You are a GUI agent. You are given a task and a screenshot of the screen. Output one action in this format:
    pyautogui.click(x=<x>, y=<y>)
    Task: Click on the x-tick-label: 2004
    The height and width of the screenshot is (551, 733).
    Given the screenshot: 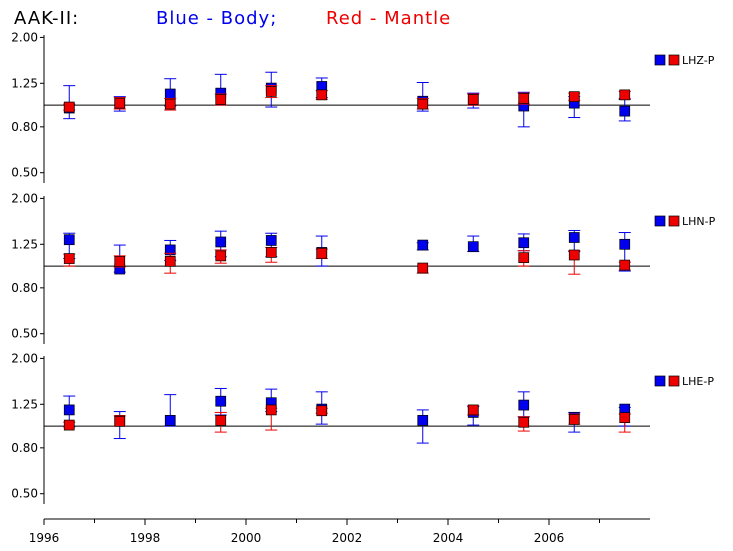 What is the action you would take?
    pyautogui.click(x=448, y=538)
    